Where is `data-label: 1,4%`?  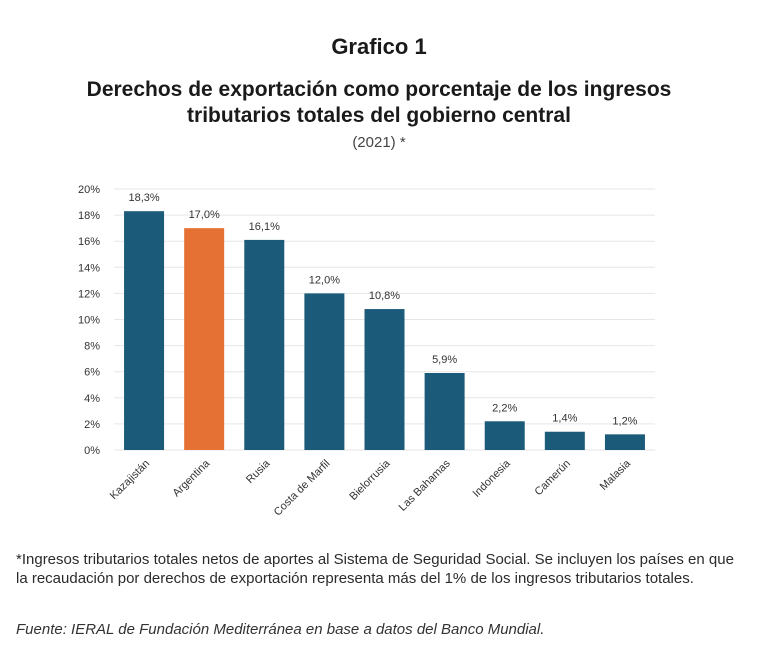 data-label: 1,4% is located at coordinates (564, 419).